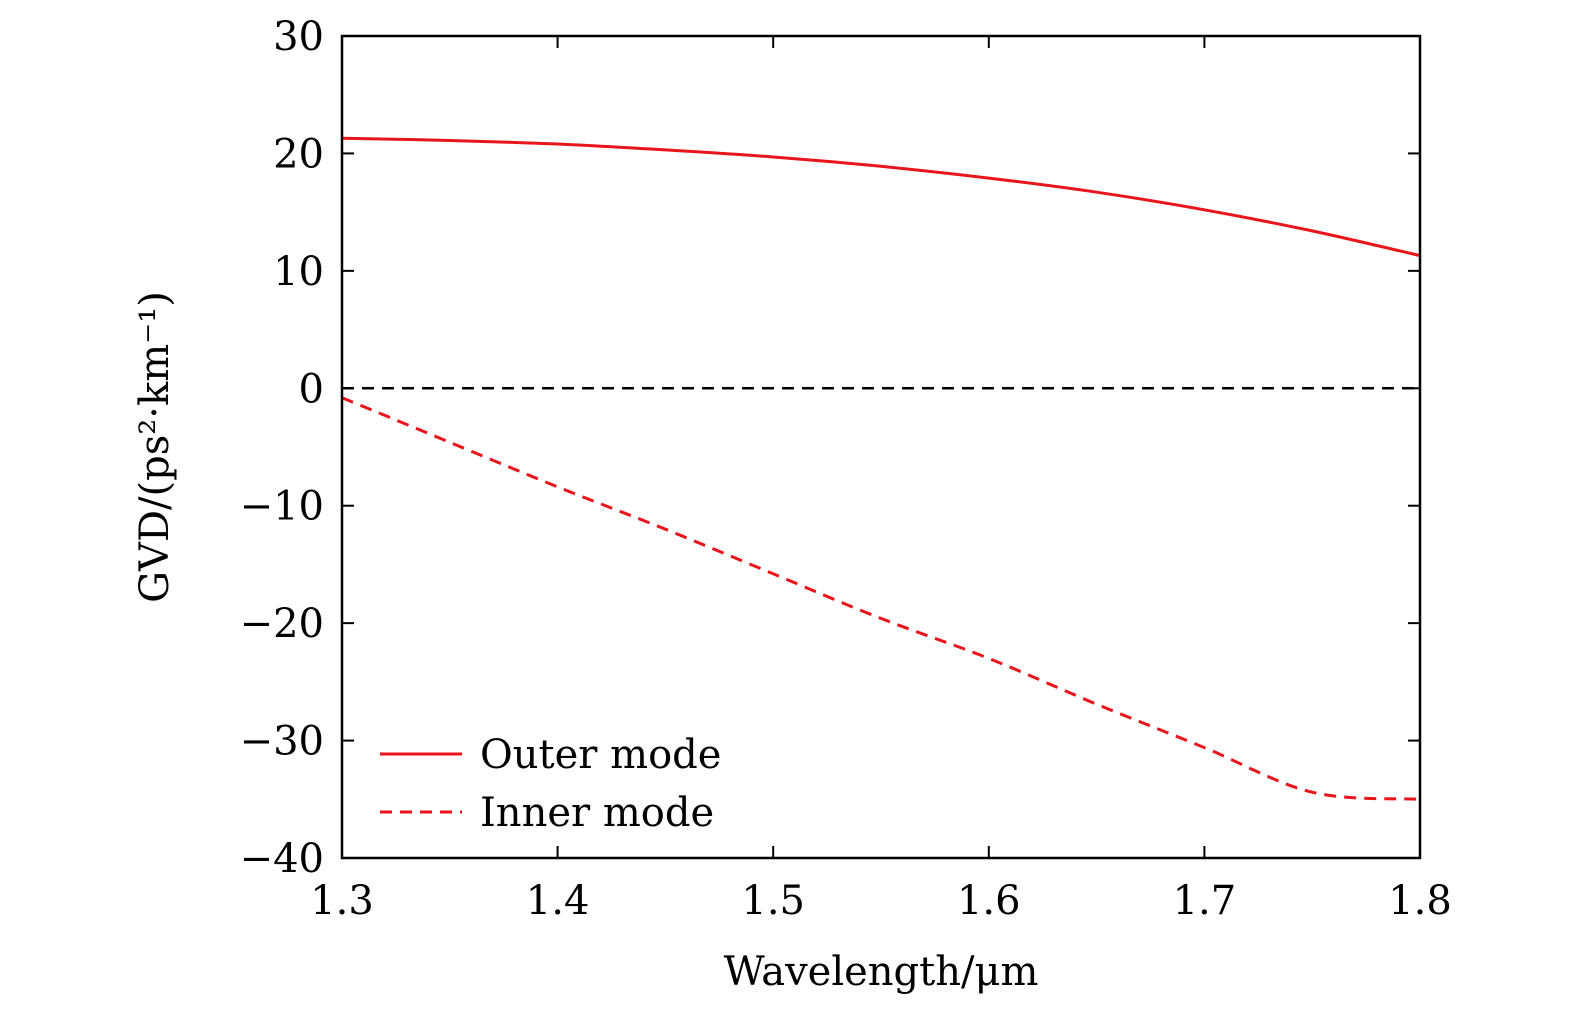 The height and width of the screenshot is (1014, 1575). What do you see at coordinates (298, 272) in the screenshot?
I see `y-tick-label: 10` at bounding box center [298, 272].